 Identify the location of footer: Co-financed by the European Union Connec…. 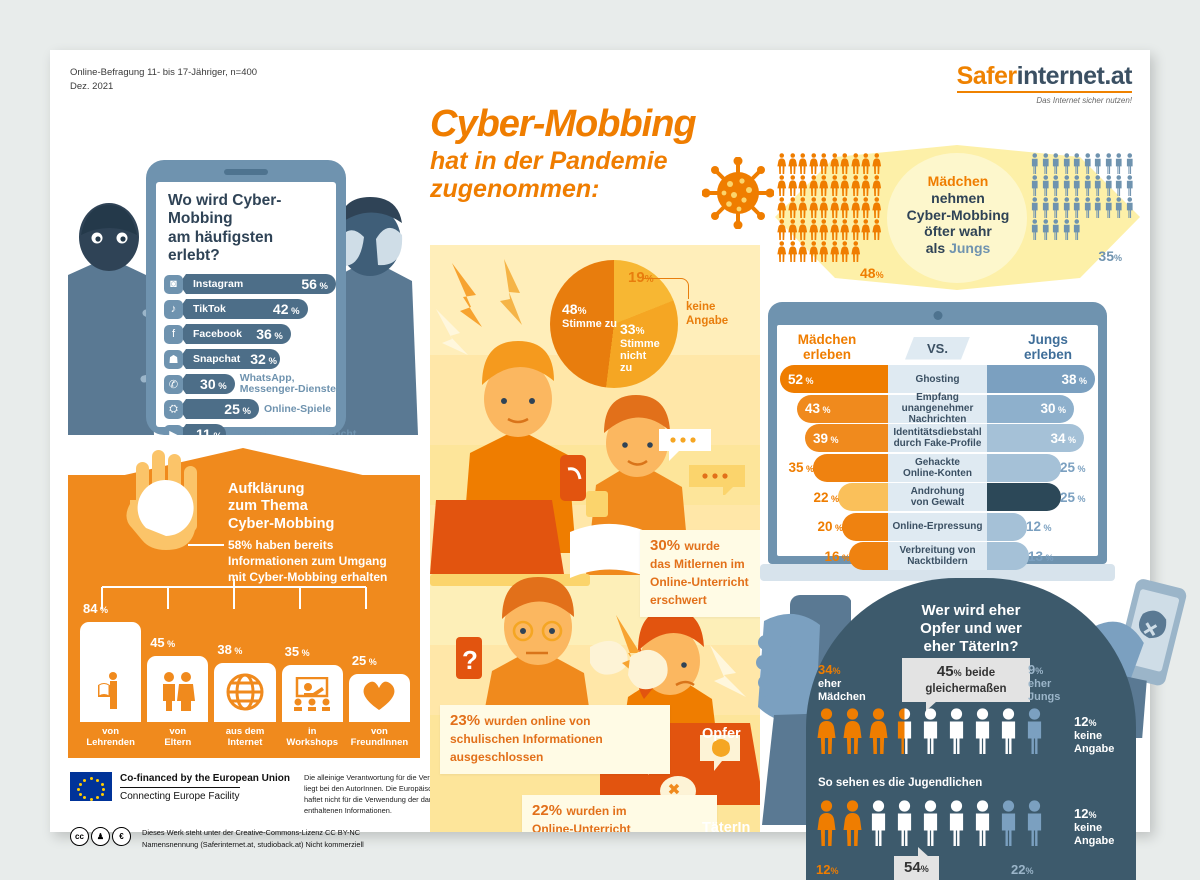
(280, 811).